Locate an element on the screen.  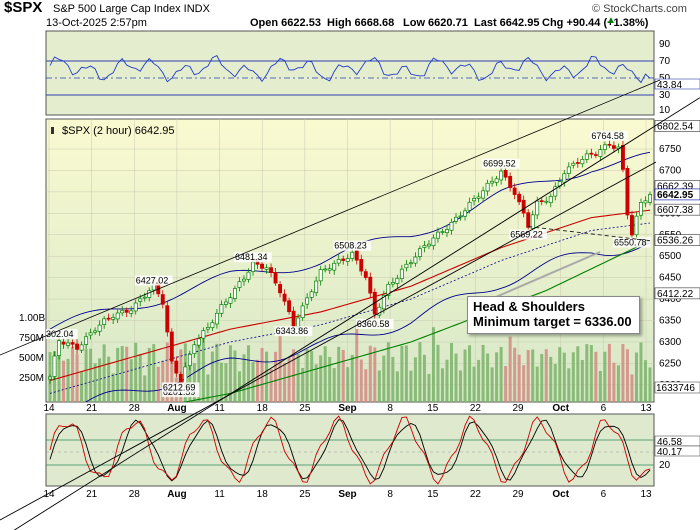
swing-label: 6481.34 is located at coordinates (251, 257).